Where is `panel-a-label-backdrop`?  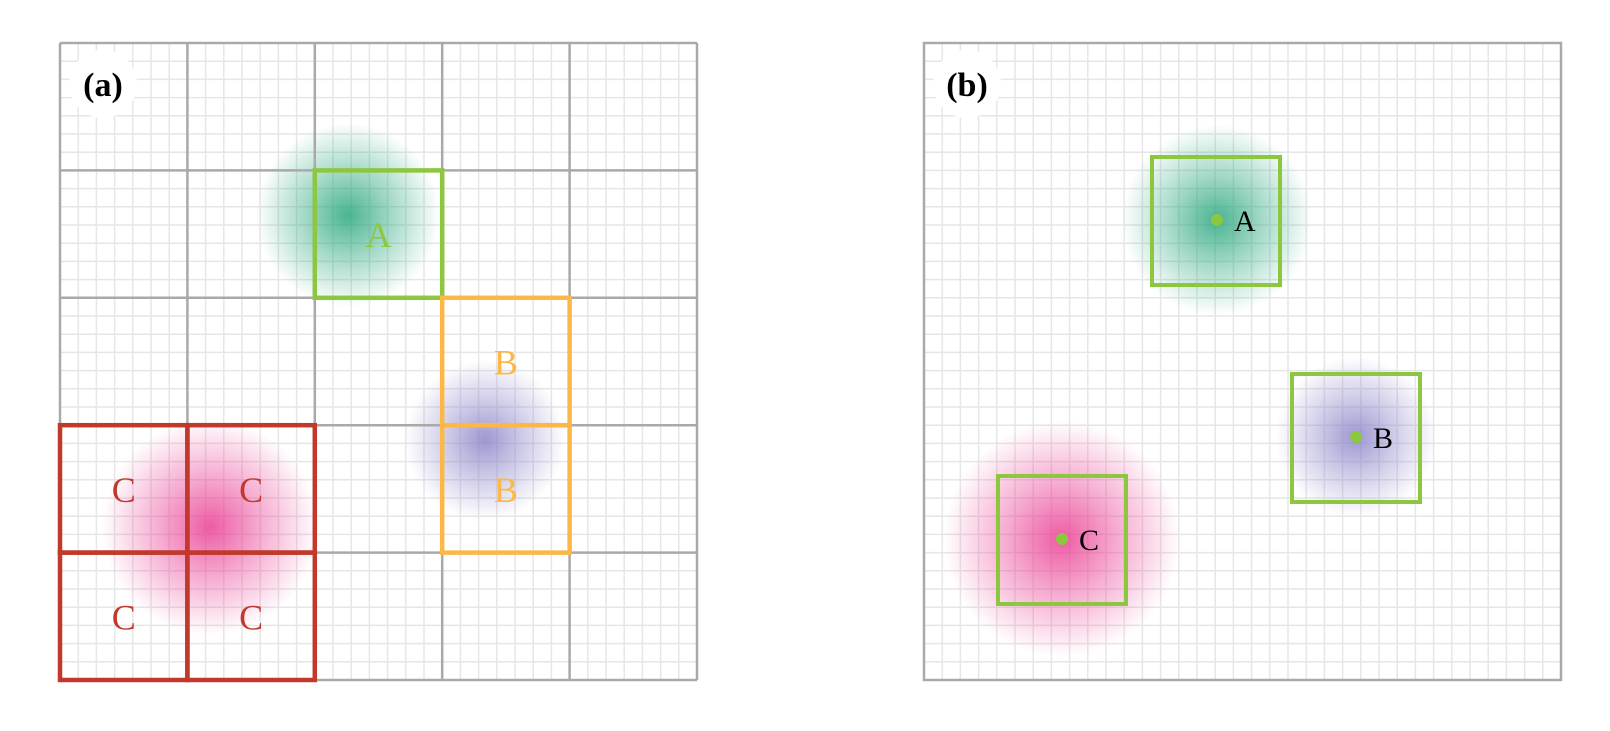
panel-a-label-backdrop is located at coordinates (103, 84).